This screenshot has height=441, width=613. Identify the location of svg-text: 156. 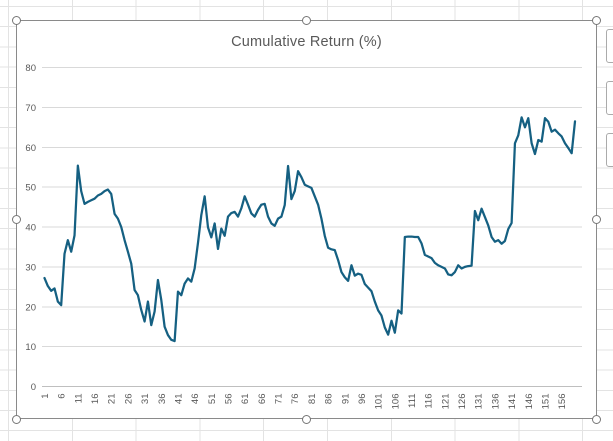
(562, 402).